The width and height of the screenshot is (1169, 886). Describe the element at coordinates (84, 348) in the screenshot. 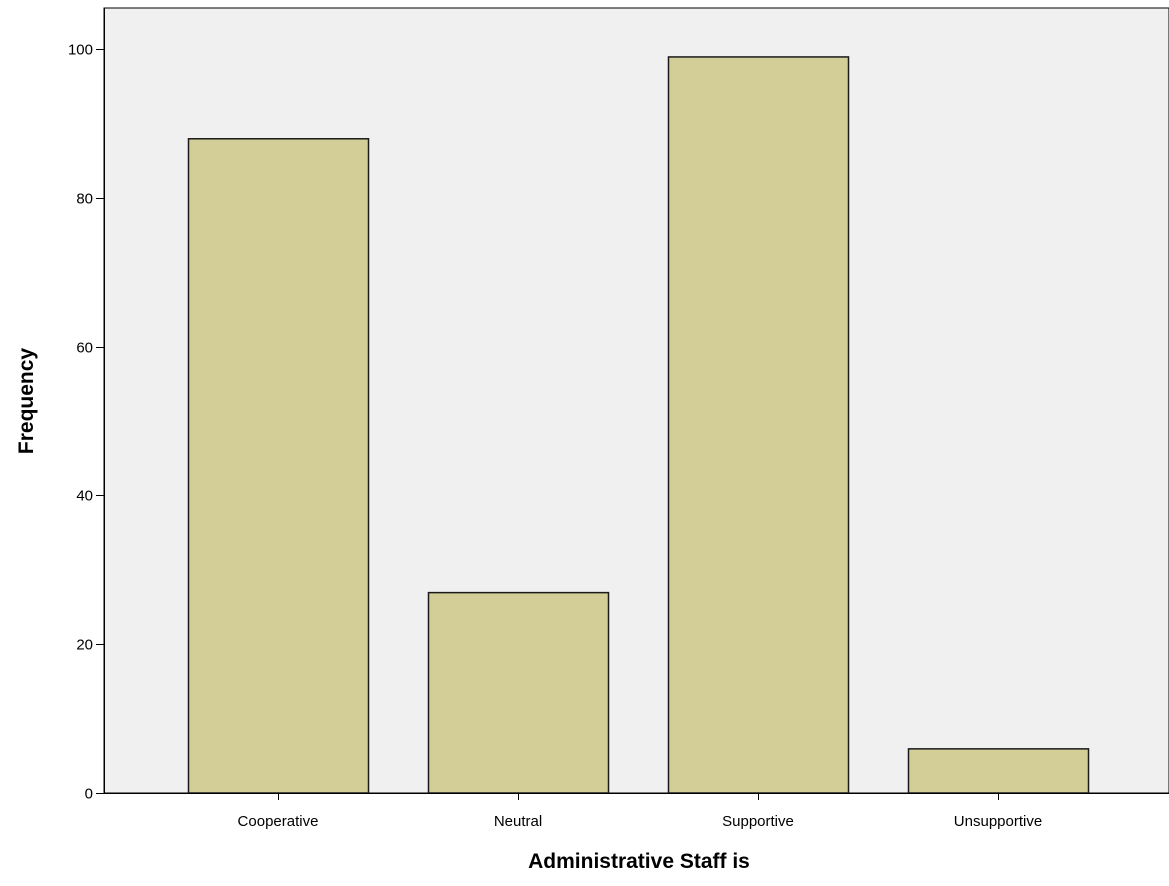

I see `y-tick-label-60: 60` at that location.